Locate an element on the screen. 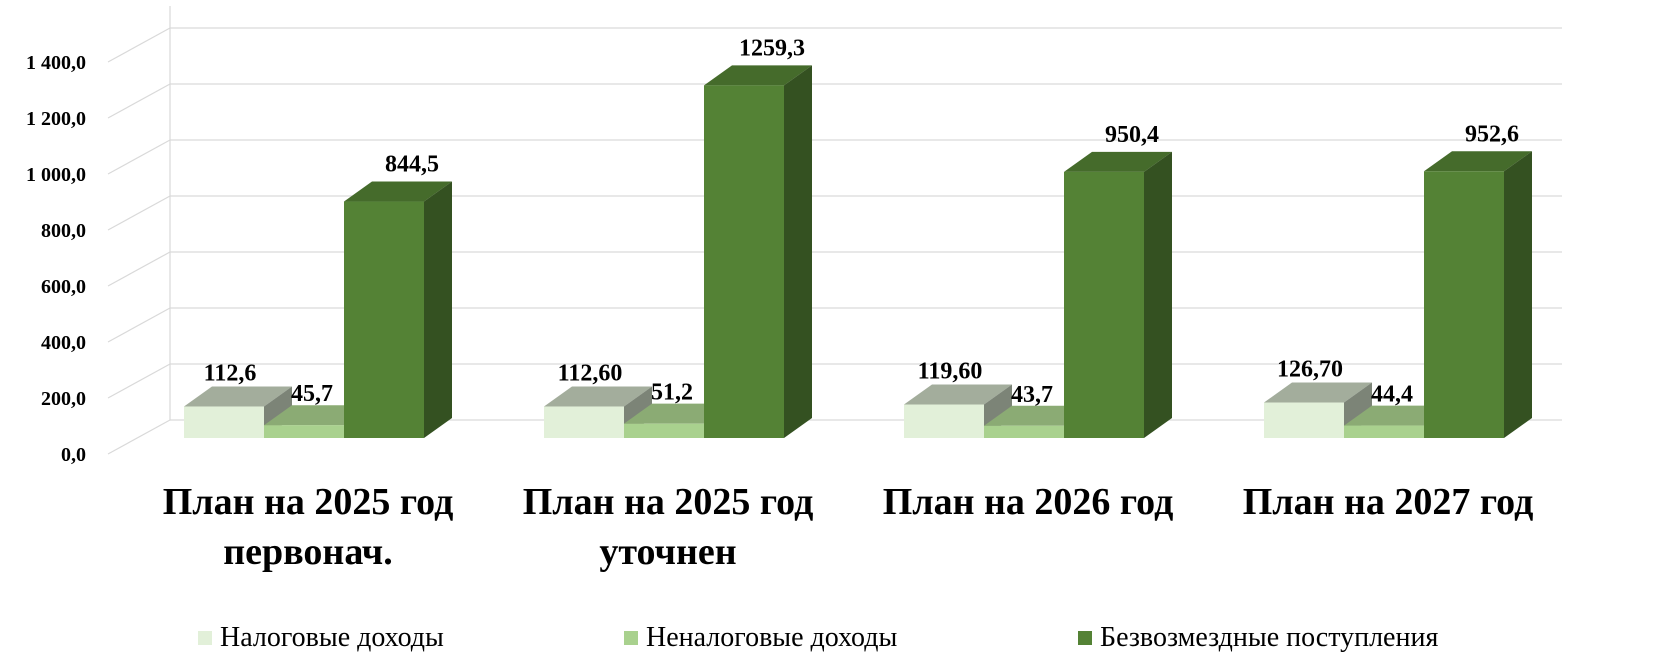 This screenshot has width=1653, height=666. data-label: 112,60 is located at coordinates (590, 373).